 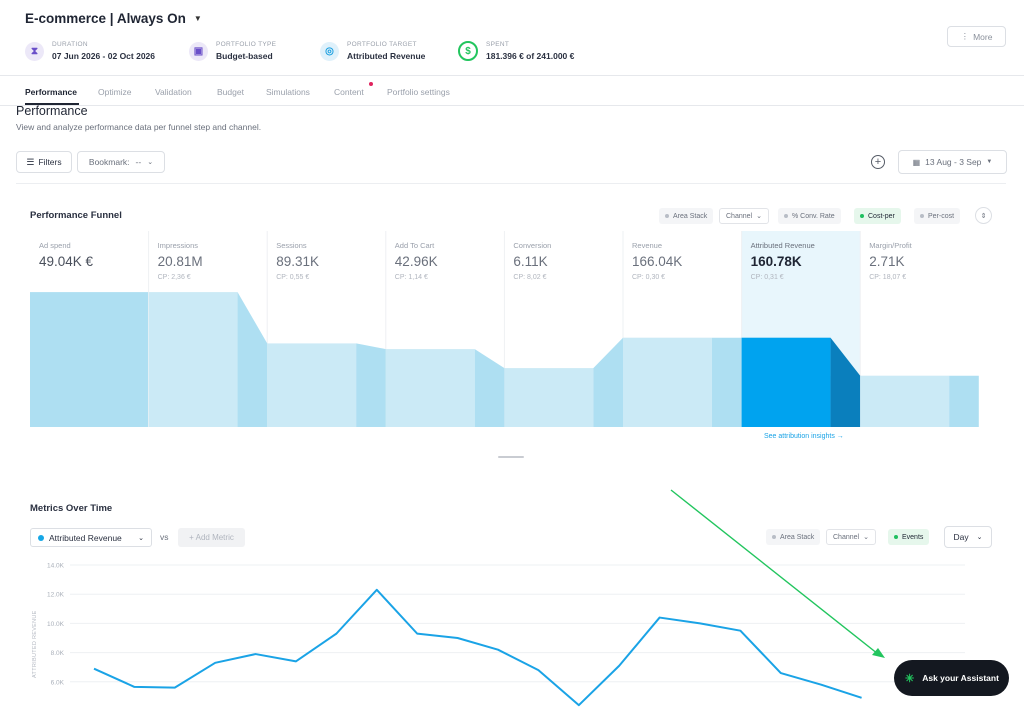 I want to click on tab-simulations: Simulations, so click(x=288, y=92).